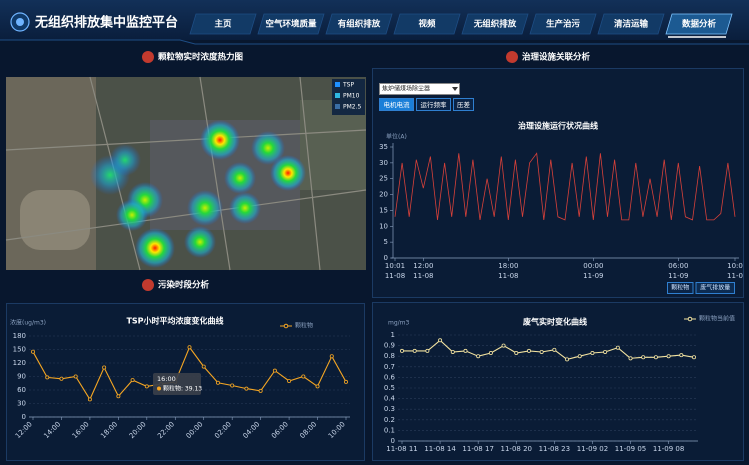 This screenshot has height=465, width=749. What do you see at coordinates (351, 96) in the screenshot?
I see `layer-label: PM10` at bounding box center [351, 96].